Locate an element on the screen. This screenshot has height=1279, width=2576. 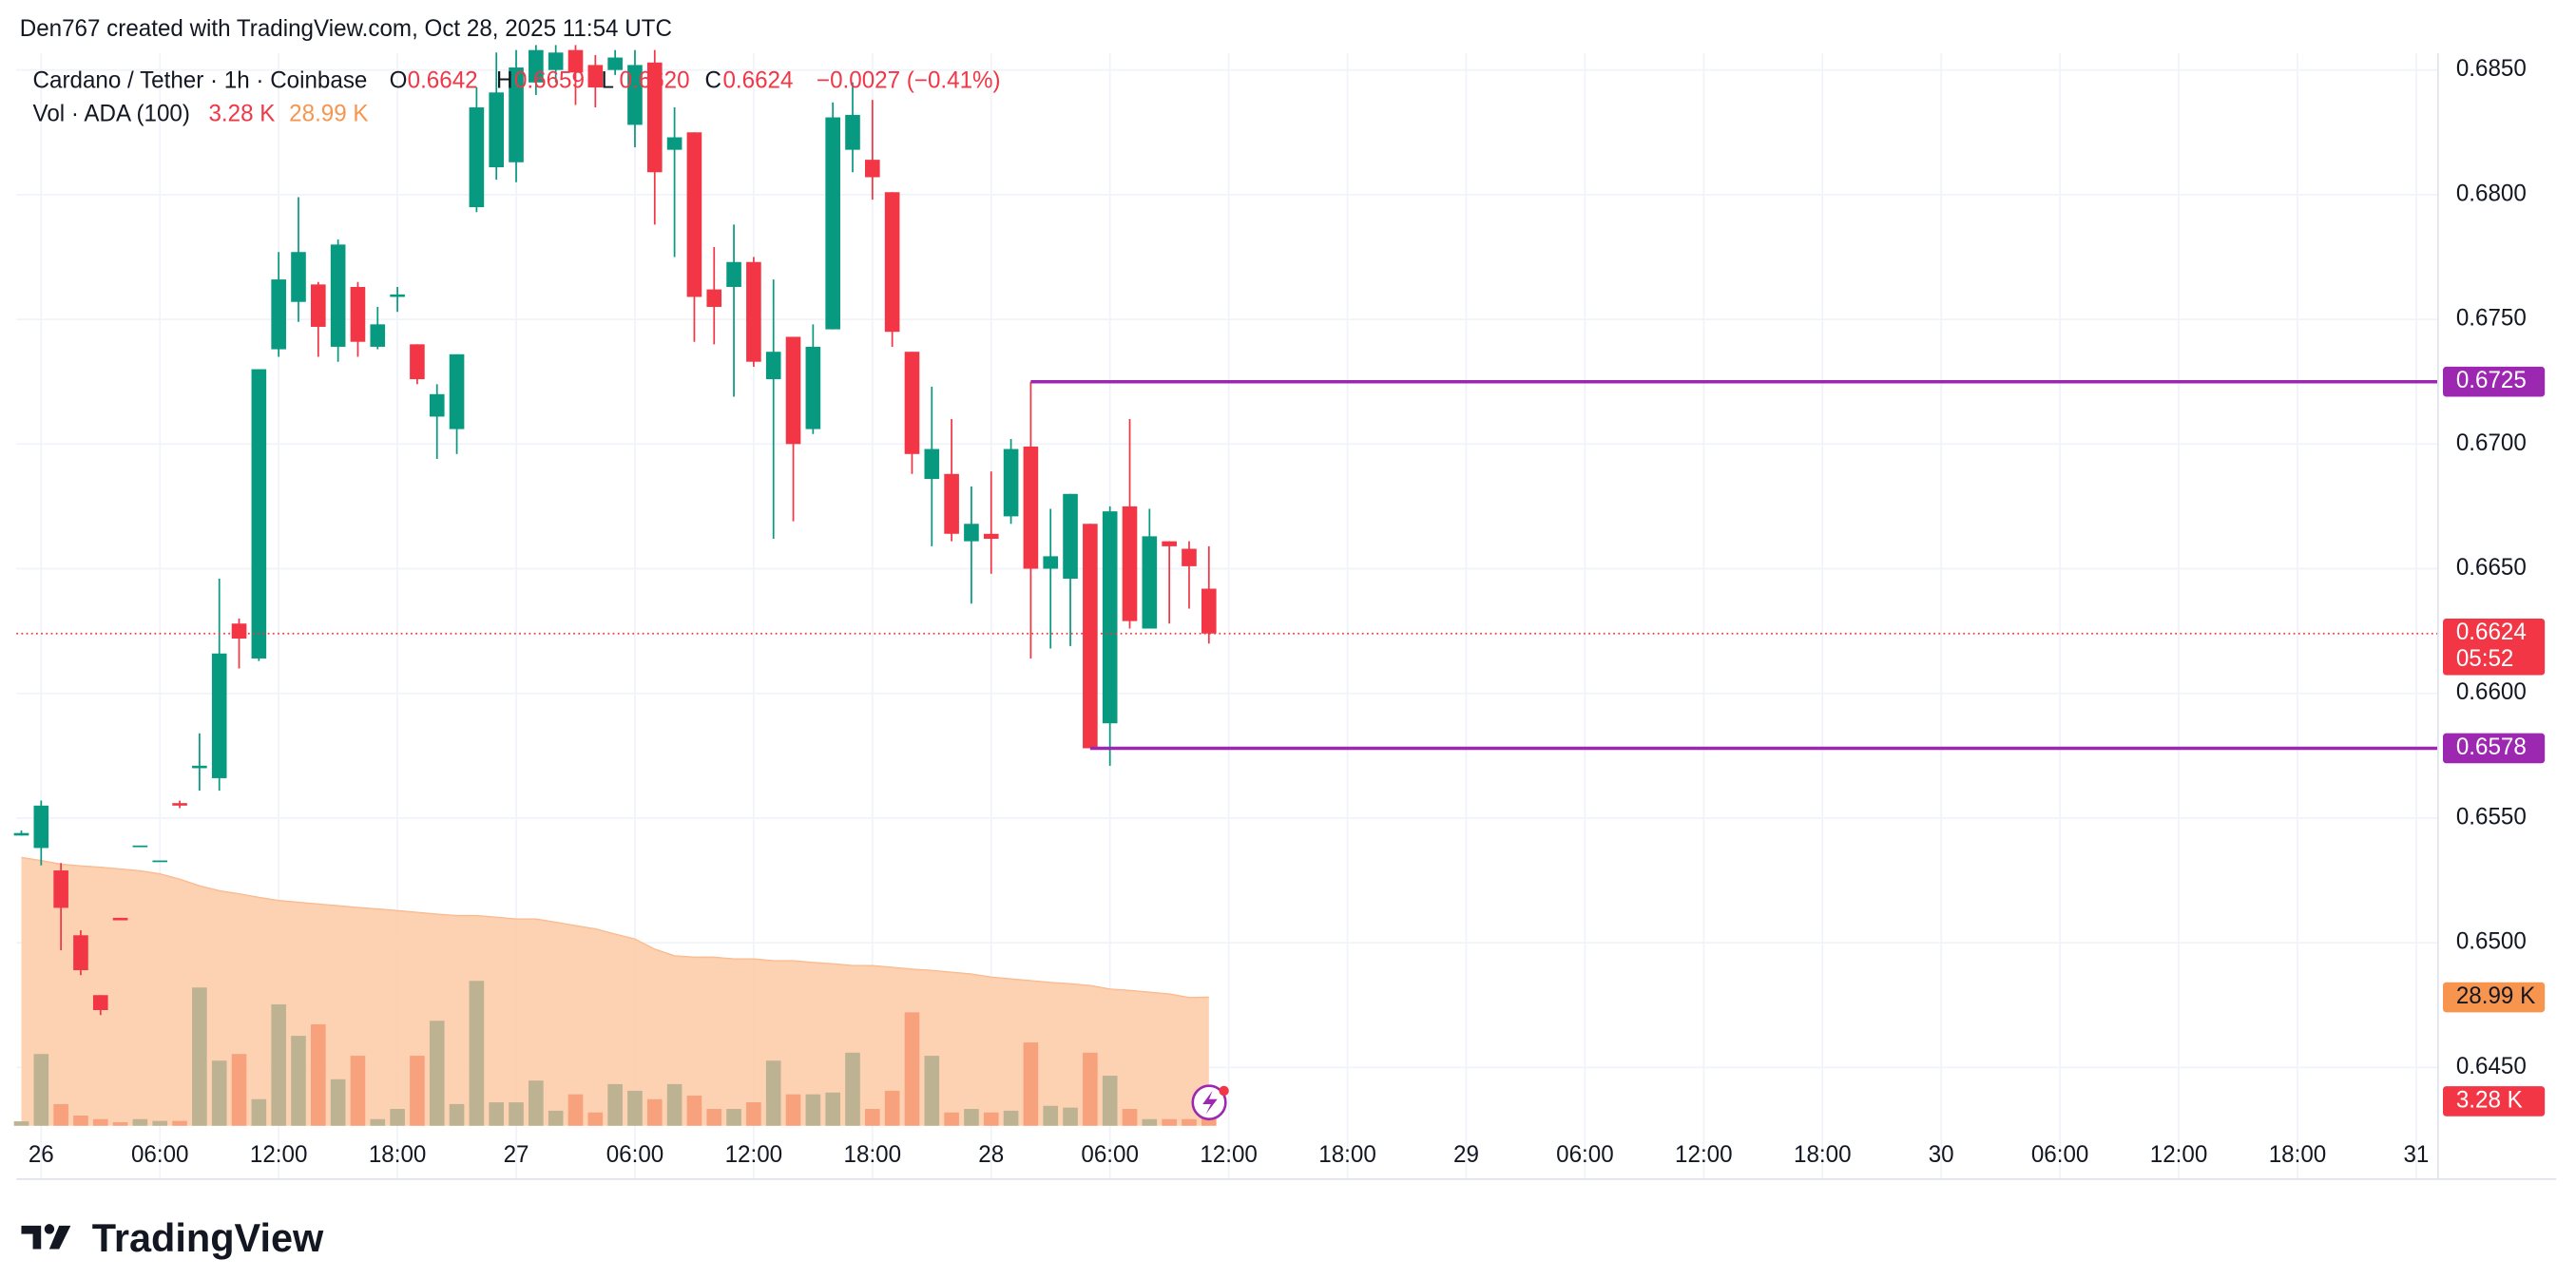
y-tick-label: 0.6650 is located at coordinates (2491, 568).